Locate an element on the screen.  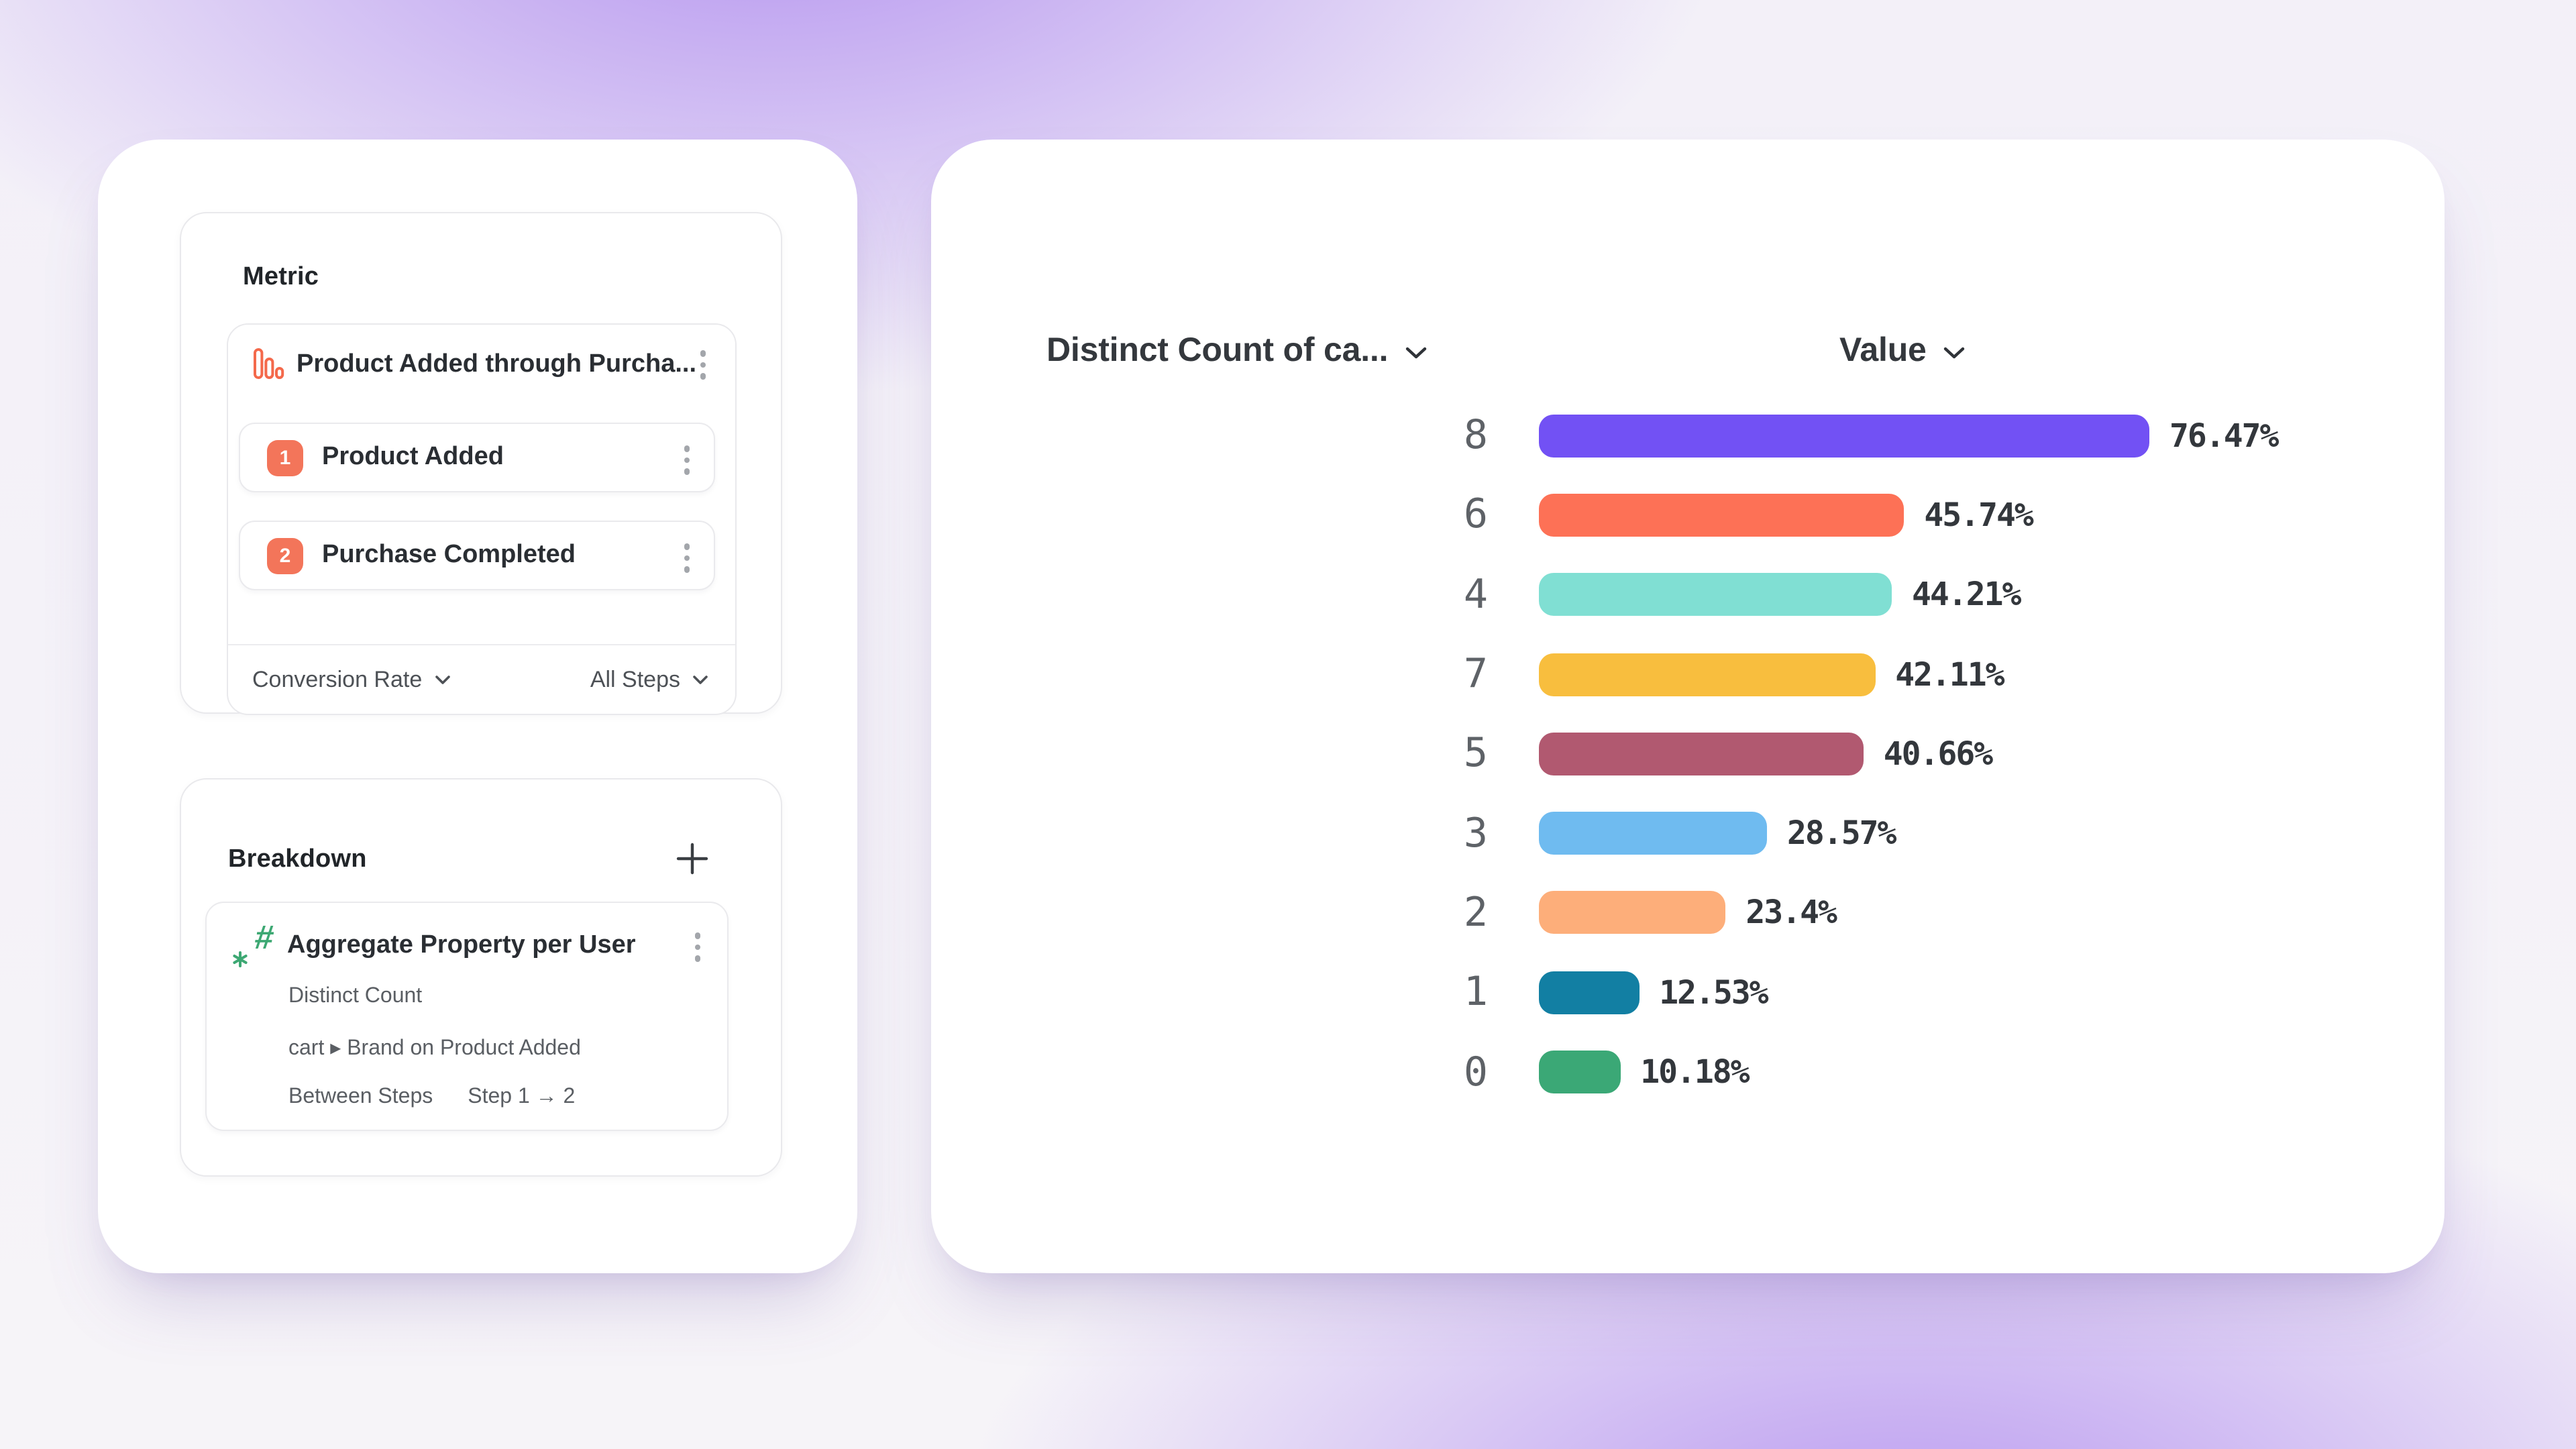
conversion-rate-dropdown: Conversion Rate is located at coordinates (351, 679).